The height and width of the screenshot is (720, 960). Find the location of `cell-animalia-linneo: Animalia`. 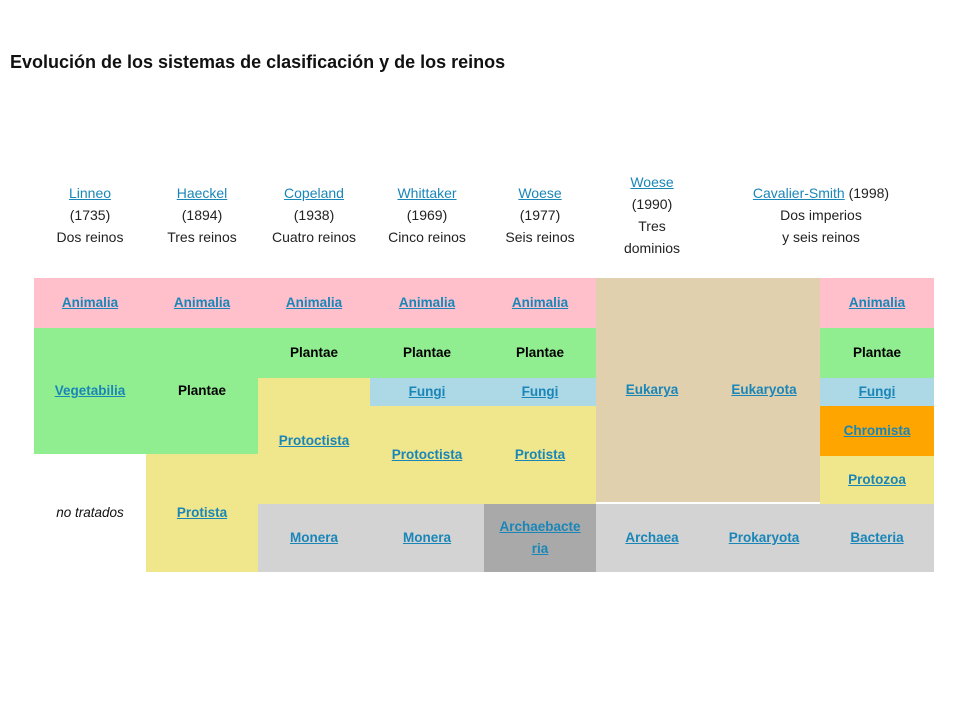

cell-animalia-linneo: Animalia is located at coordinates (90, 303).